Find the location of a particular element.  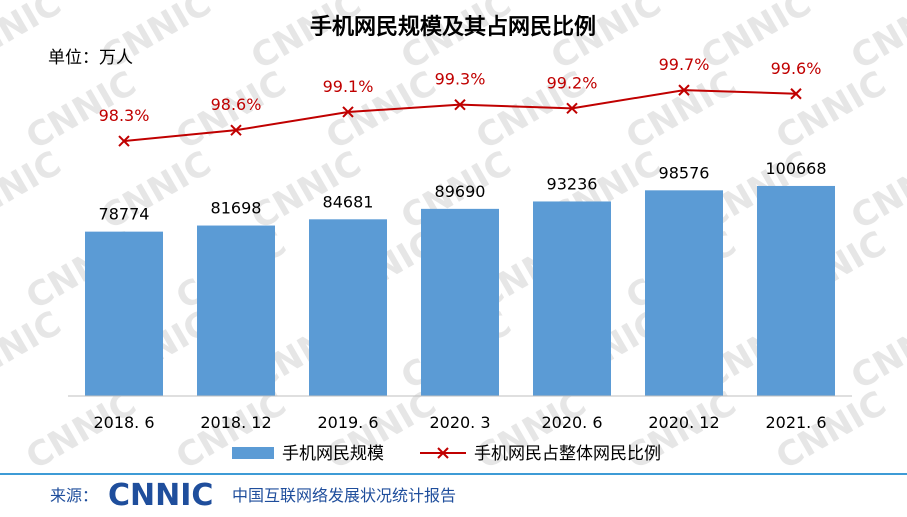

pct-label-1: 98.6% is located at coordinates (236, 104).